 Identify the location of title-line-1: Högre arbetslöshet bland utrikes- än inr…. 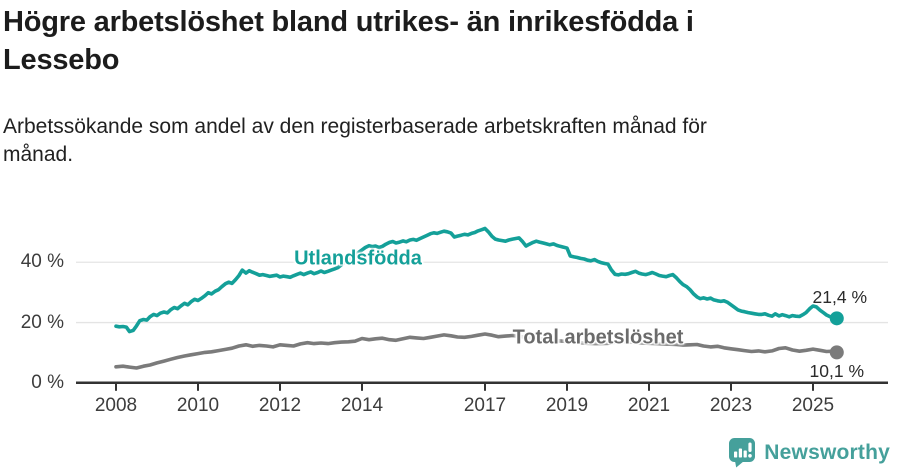
(348, 22).